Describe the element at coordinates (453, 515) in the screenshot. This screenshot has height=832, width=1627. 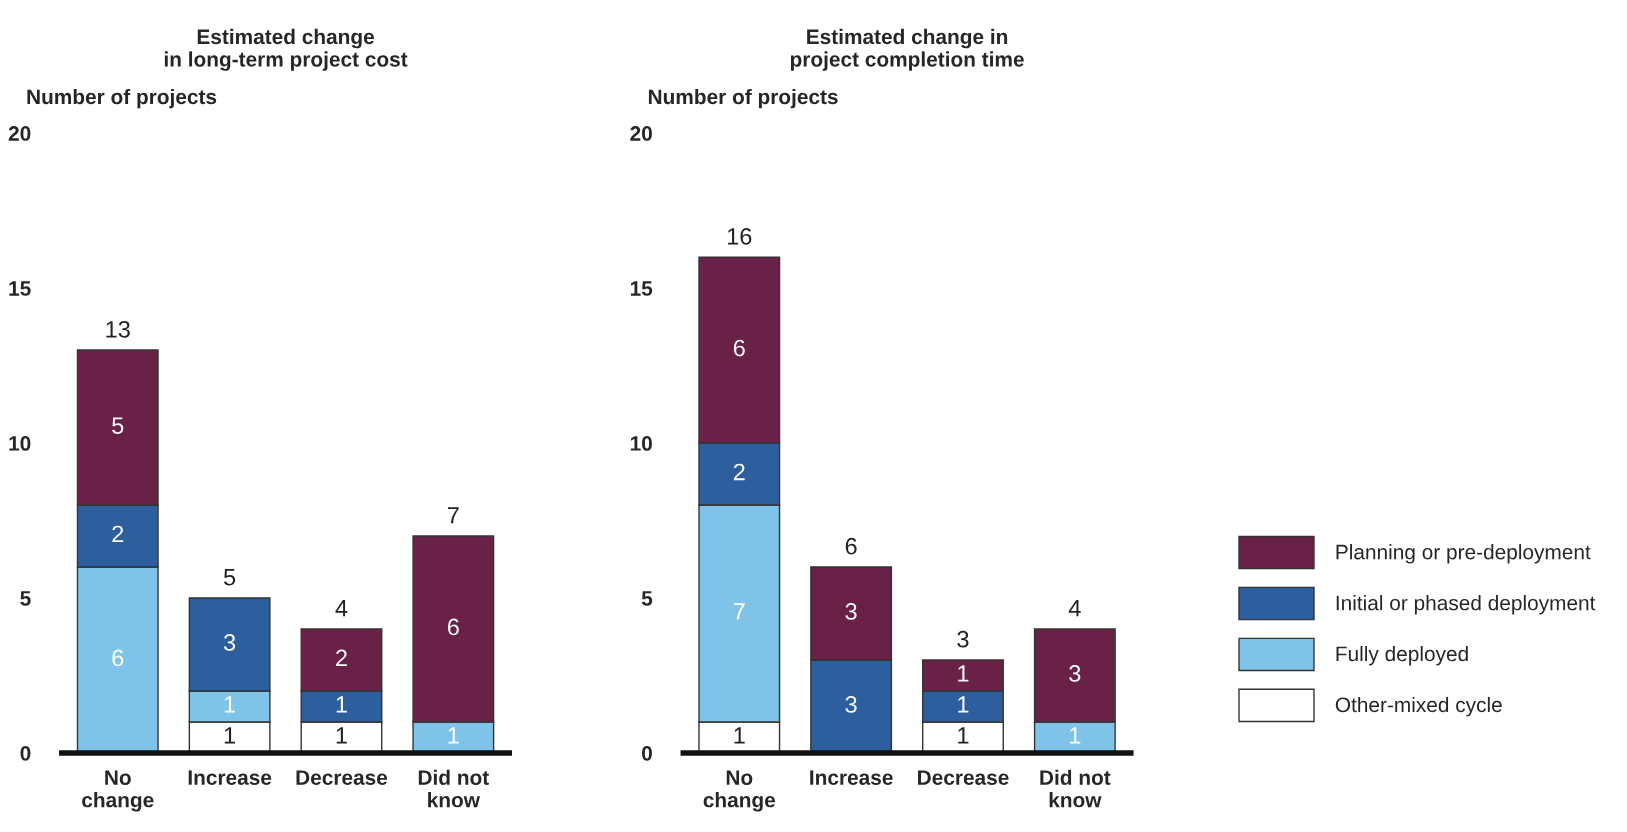
I see `total-label: 7` at that location.